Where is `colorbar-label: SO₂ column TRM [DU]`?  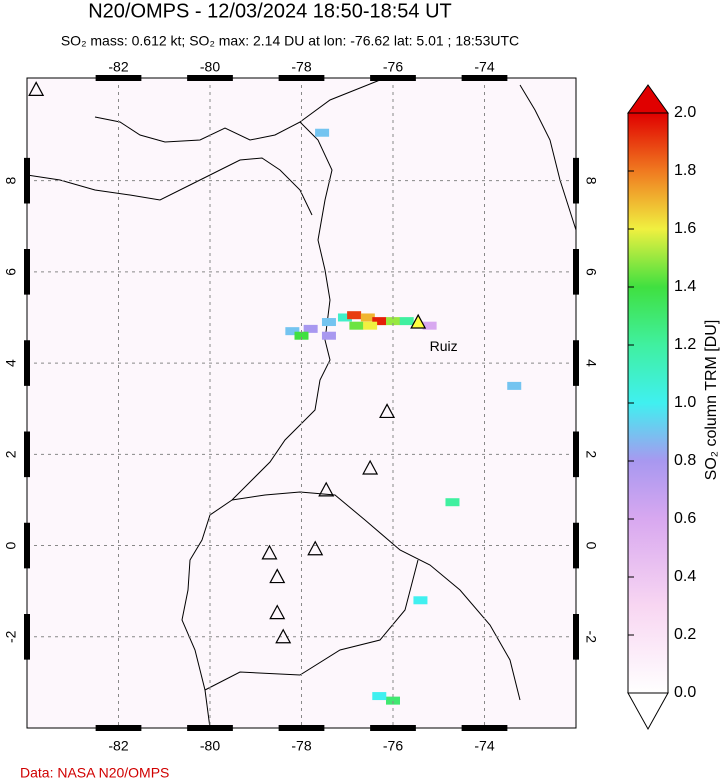 colorbar-label: SO₂ column TRM [DU] is located at coordinates (711, 400).